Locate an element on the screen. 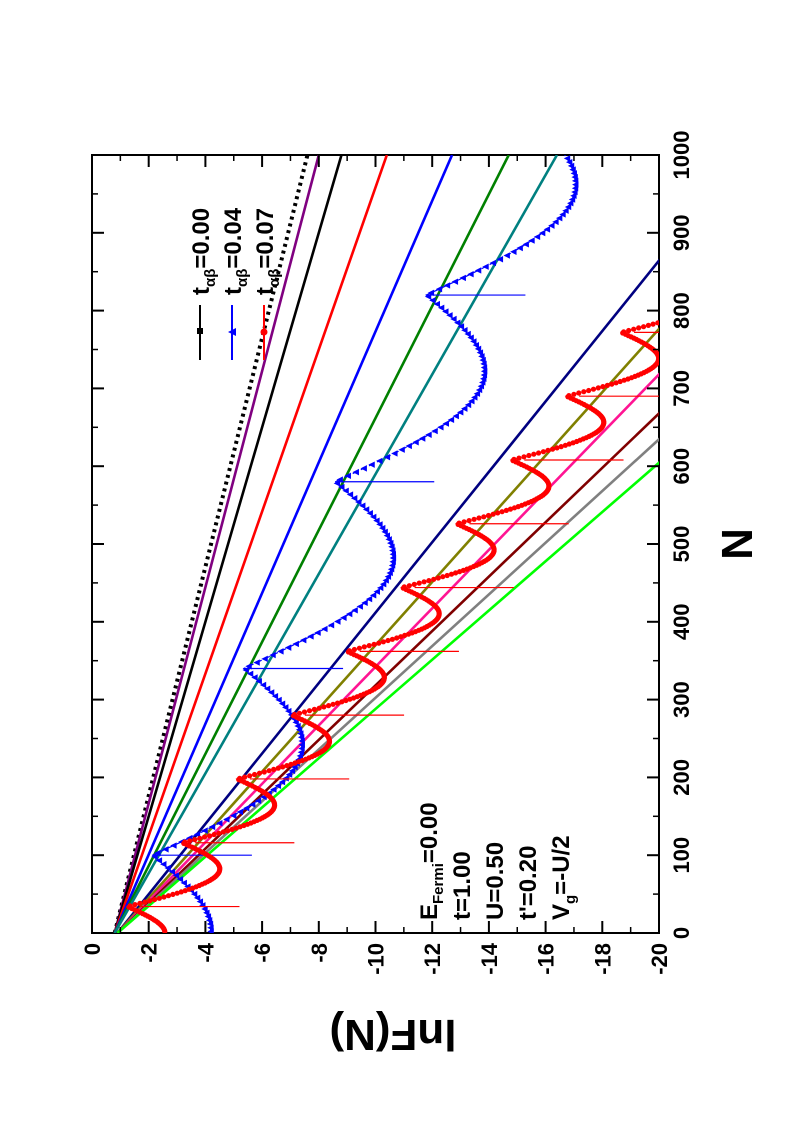  x-tick-label: 300 is located at coordinates (681, 699).